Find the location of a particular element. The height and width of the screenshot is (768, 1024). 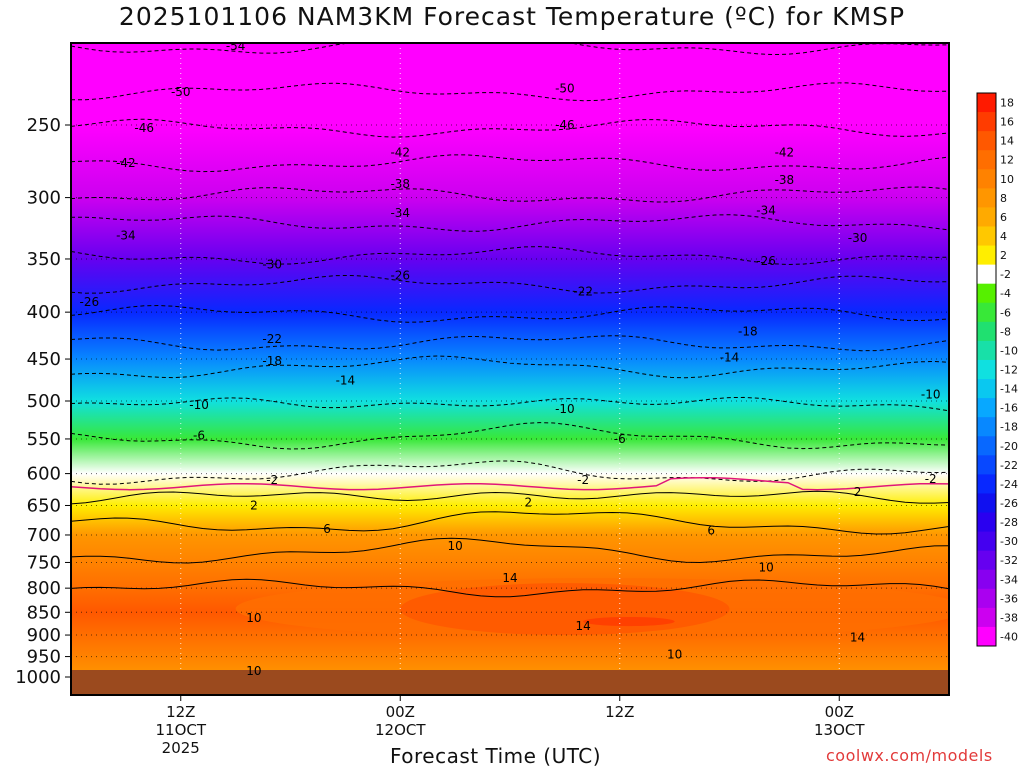

y-tick-label: 350 is located at coordinates (44, 259).